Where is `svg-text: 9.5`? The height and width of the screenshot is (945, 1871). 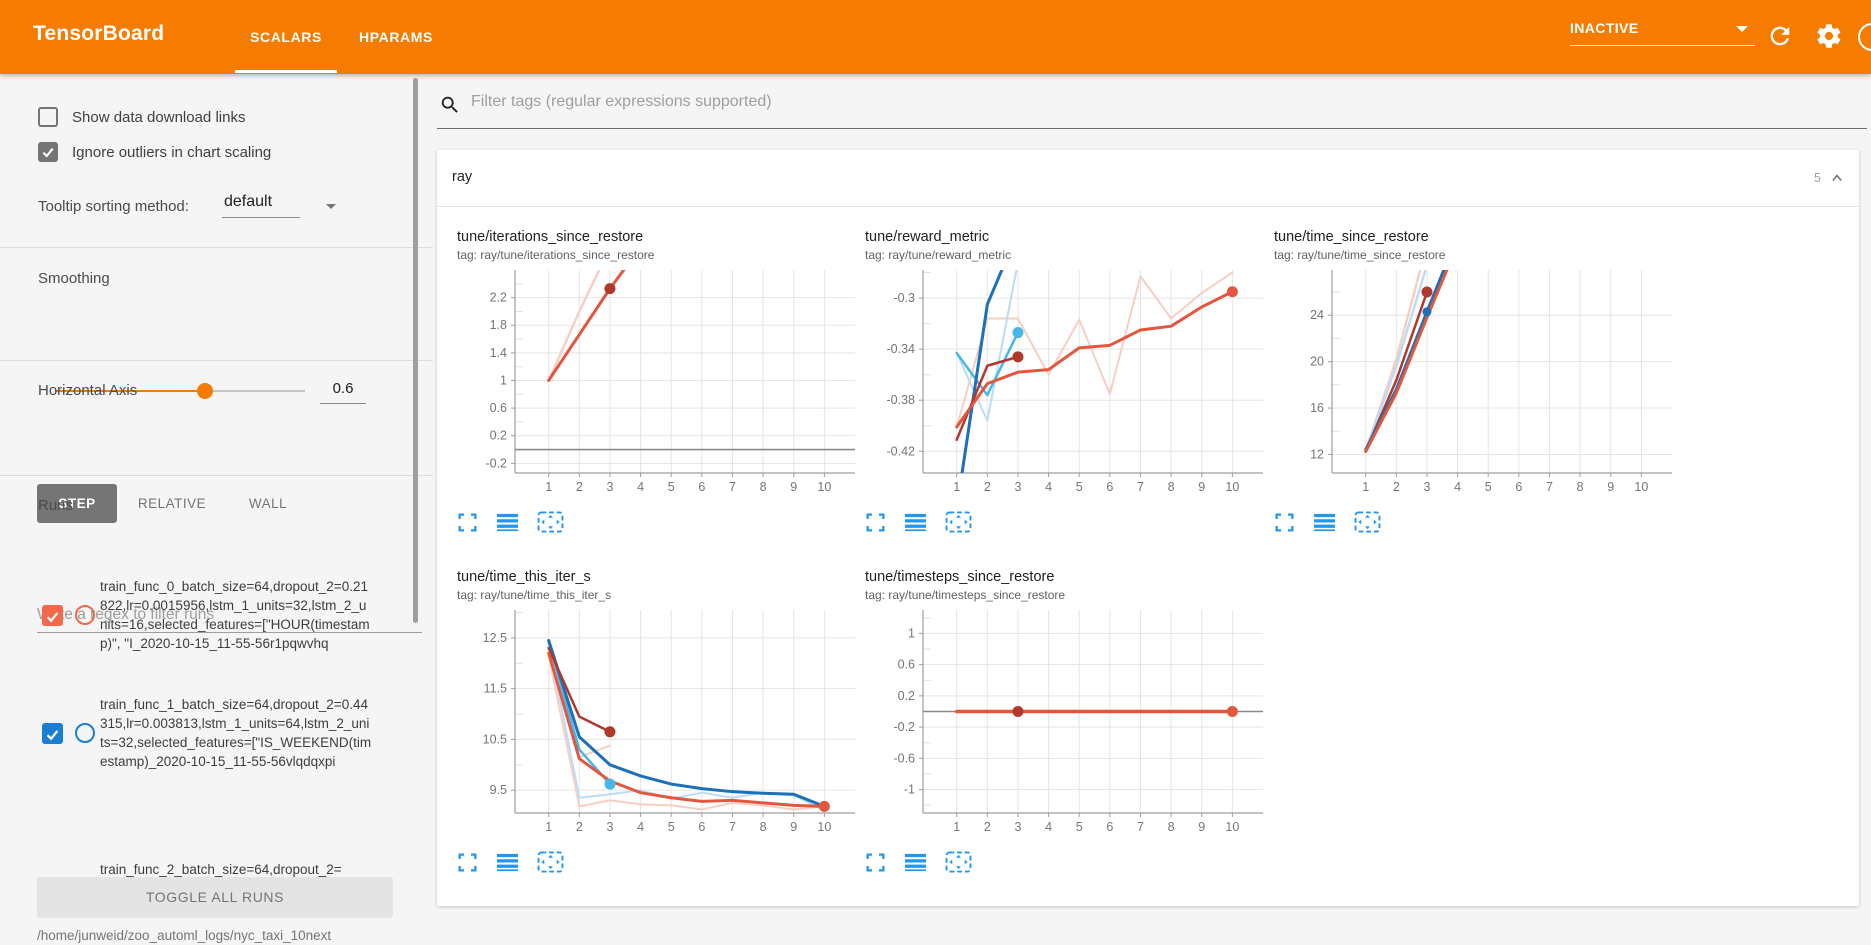 svg-text: 9.5 is located at coordinates (498, 790).